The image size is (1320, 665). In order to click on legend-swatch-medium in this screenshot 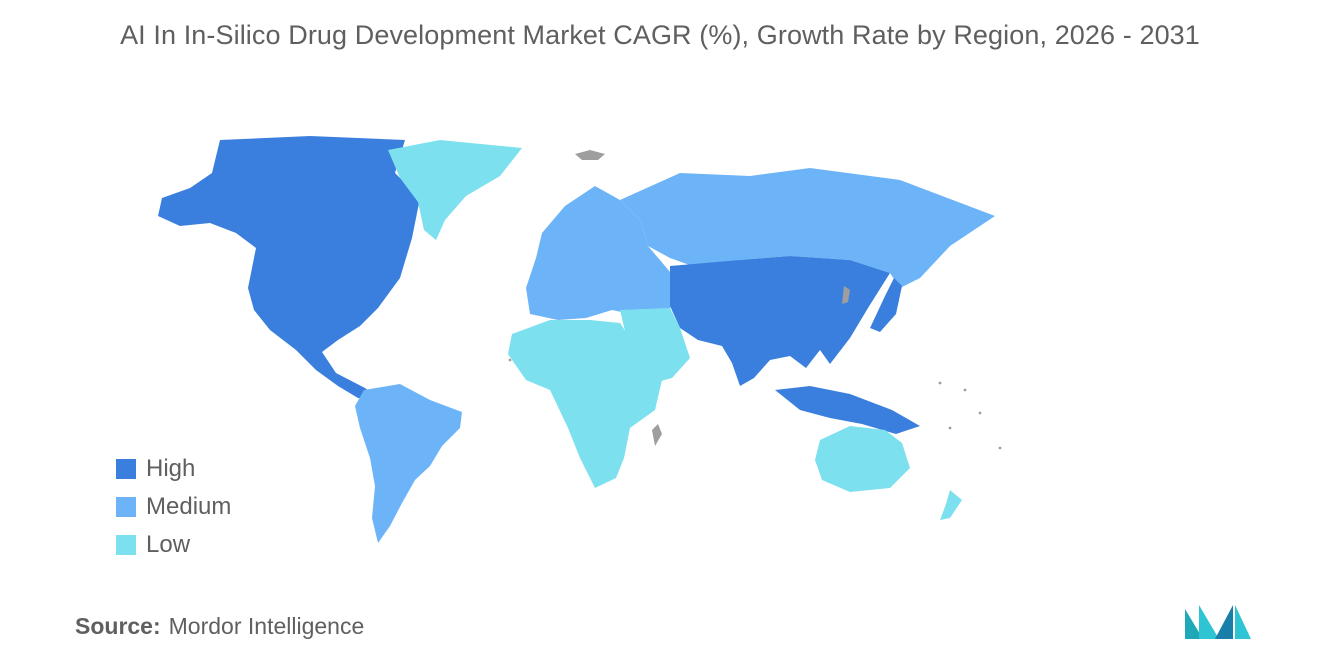, I will do `click(126, 507)`.